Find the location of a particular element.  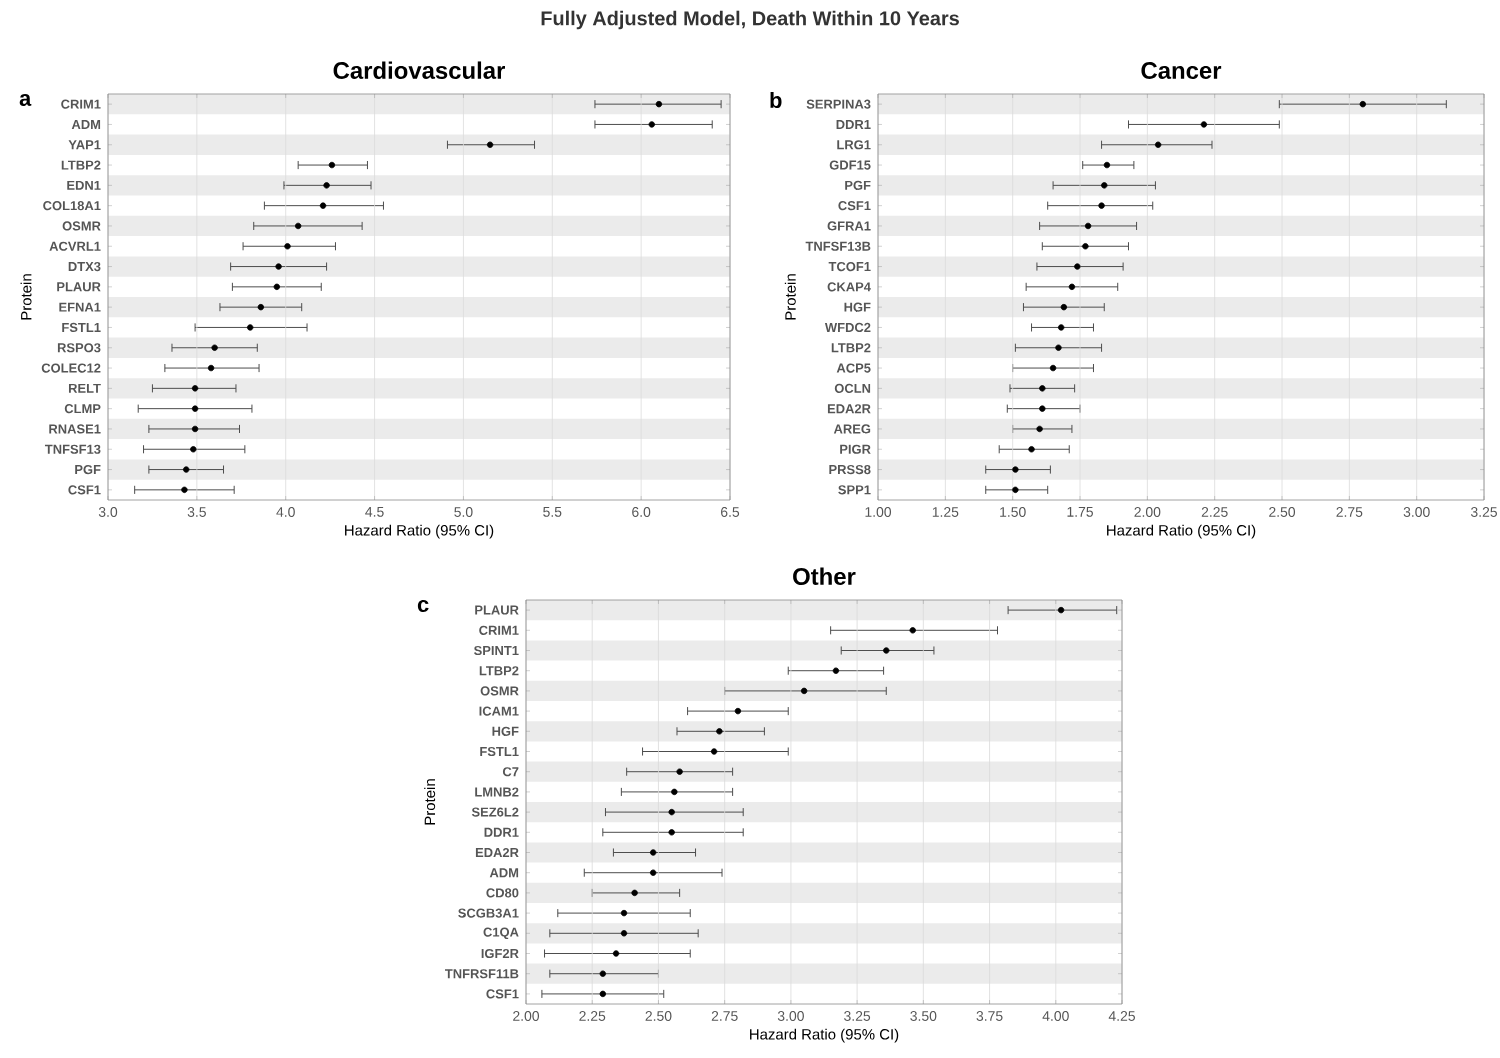

text: Fully Adjusted Model, Death Within 10 Years is located at coordinates (750, 20).